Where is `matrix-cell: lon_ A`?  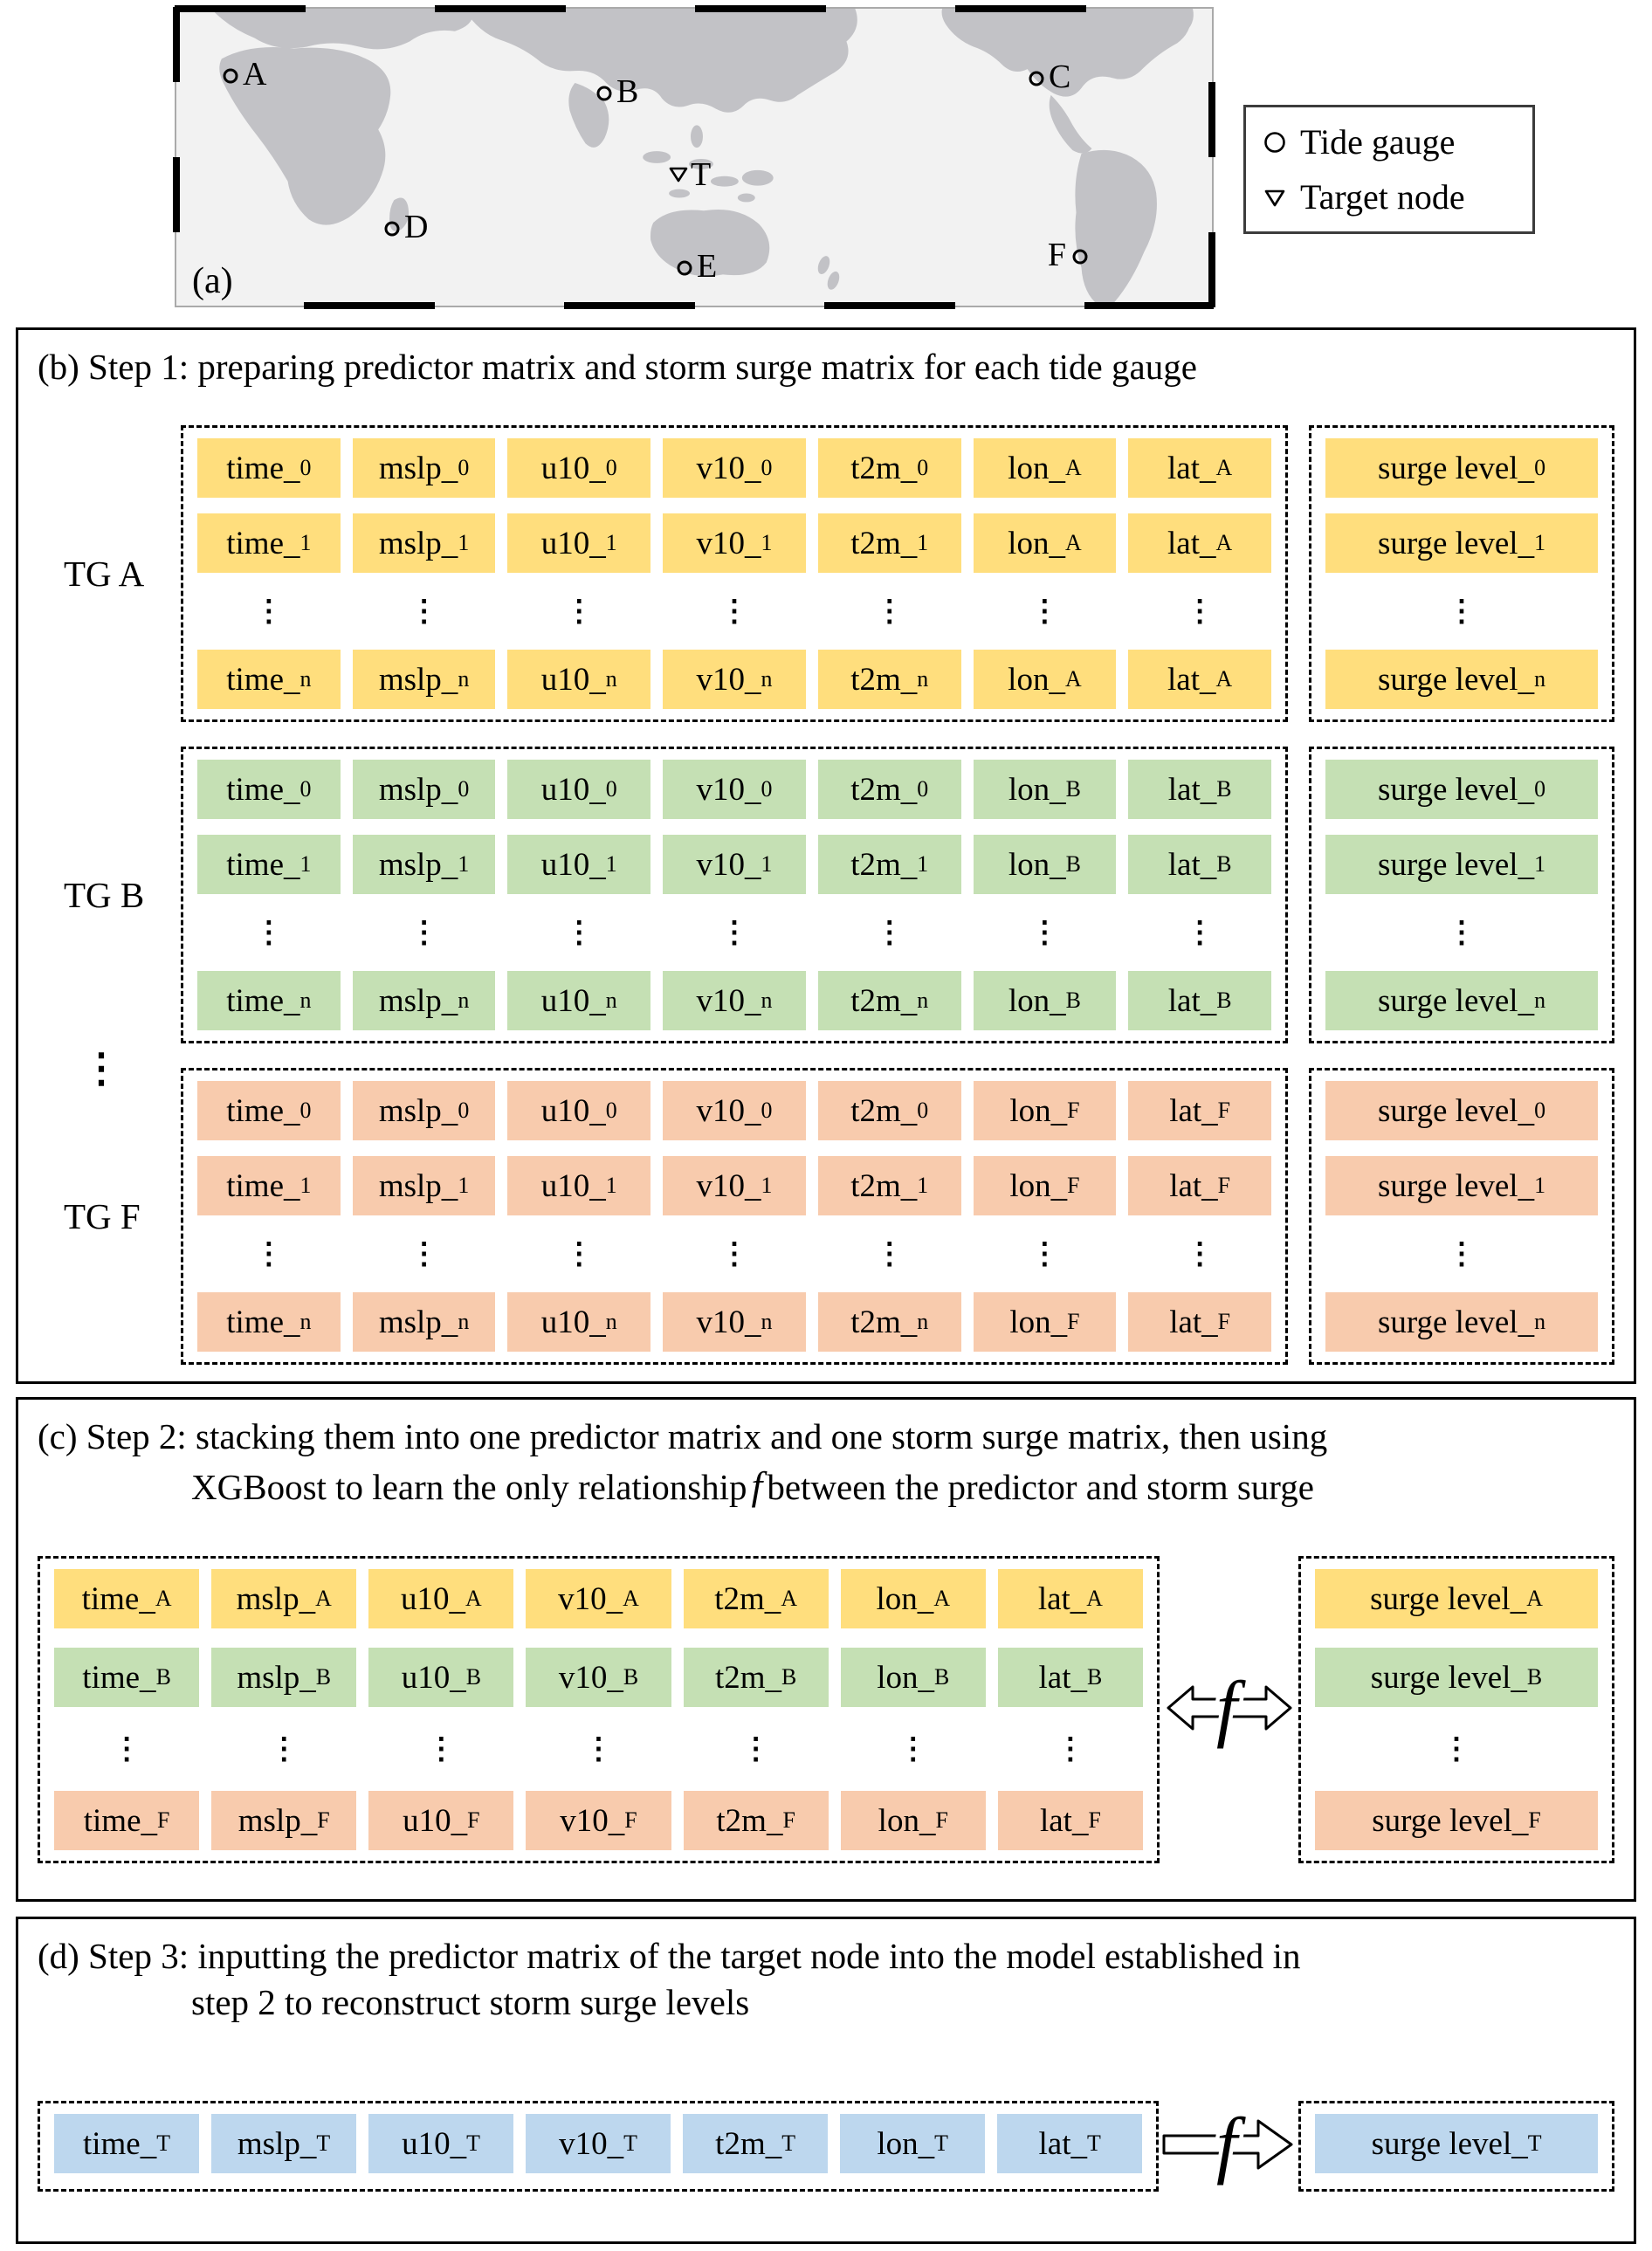 matrix-cell: lon_ A is located at coordinates (1045, 680).